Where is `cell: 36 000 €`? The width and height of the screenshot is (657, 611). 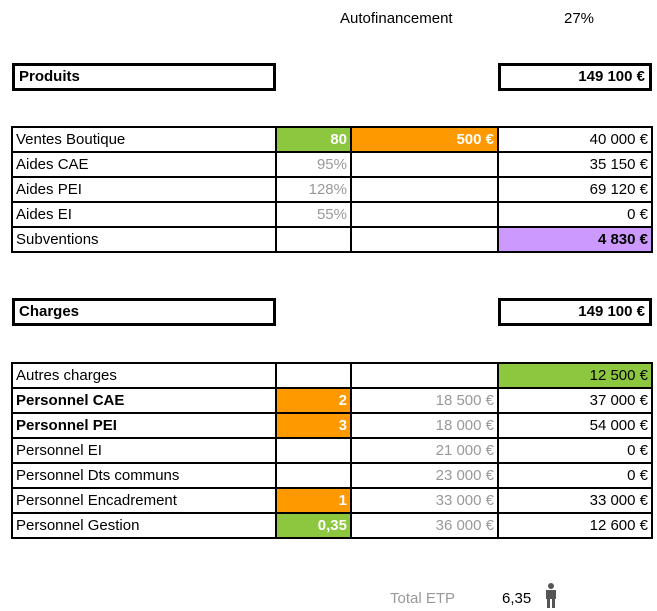 cell: 36 000 € is located at coordinates (424, 525).